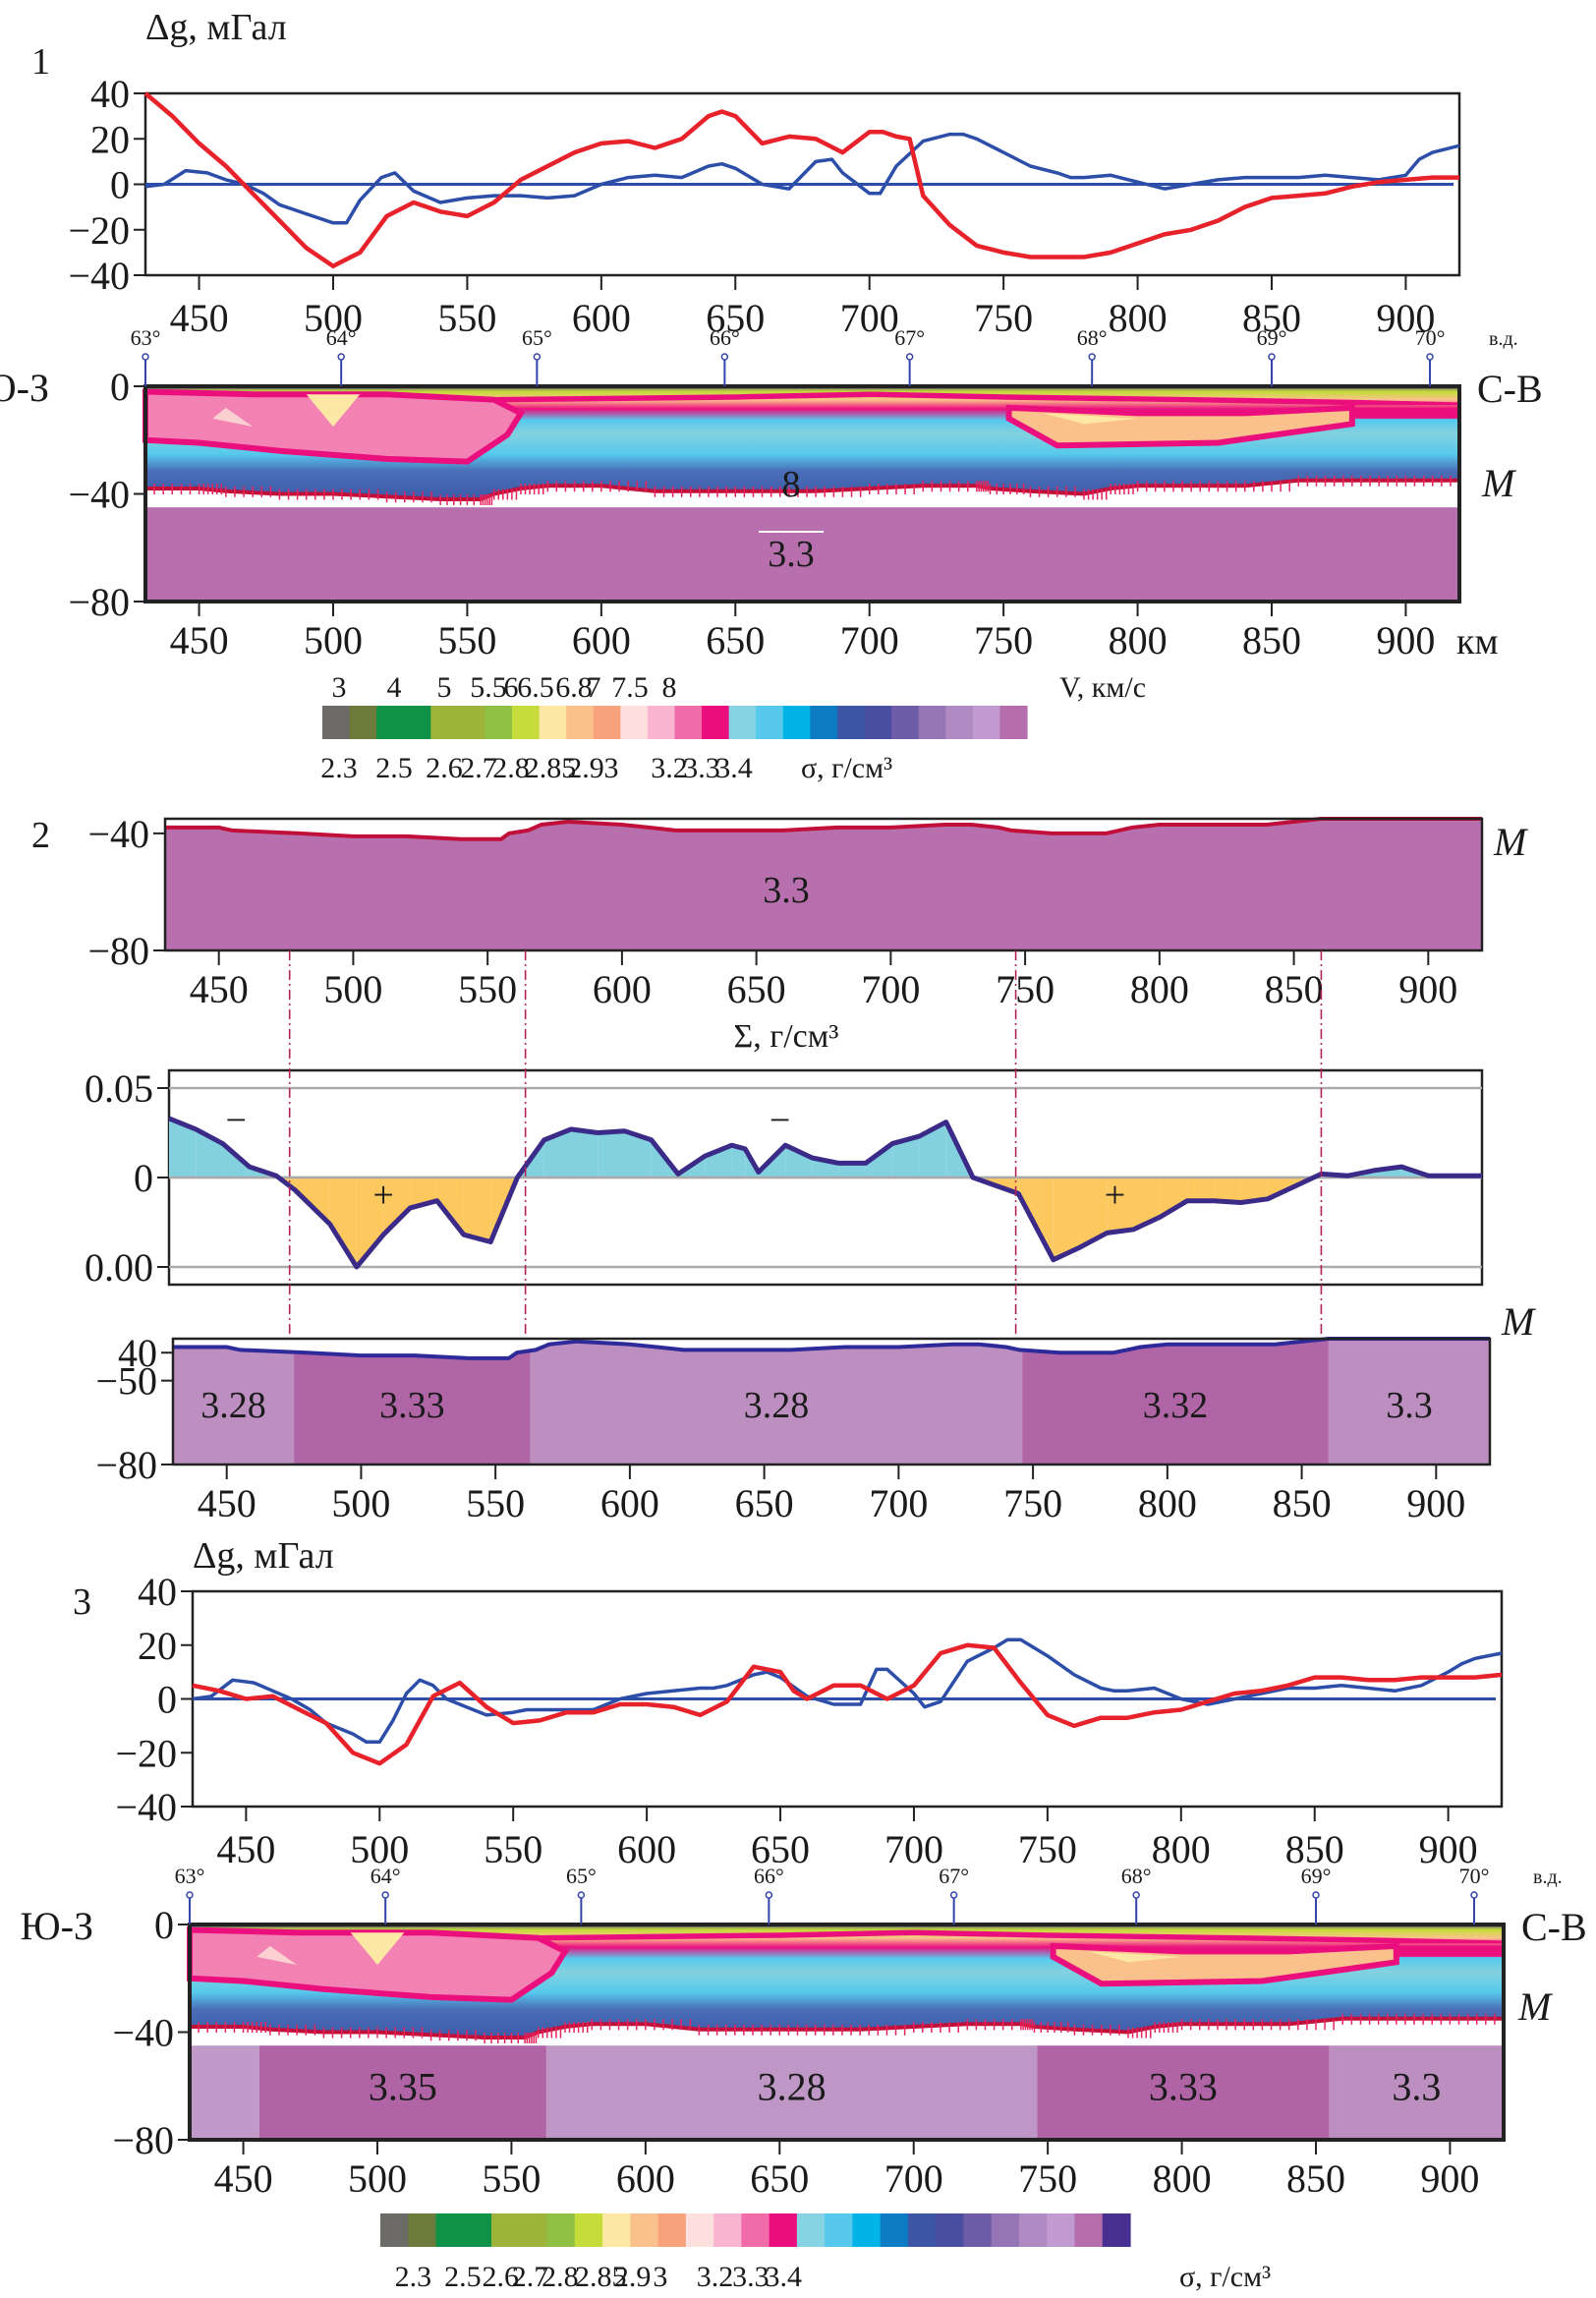 The image size is (1596, 2298). I want to click on density-tick-label: 3.3, so click(751, 2277).